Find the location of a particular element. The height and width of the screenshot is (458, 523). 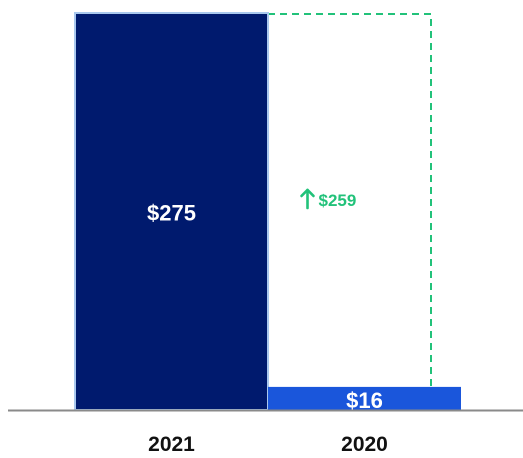

data-label-2020: $16 is located at coordinates (364, 400).